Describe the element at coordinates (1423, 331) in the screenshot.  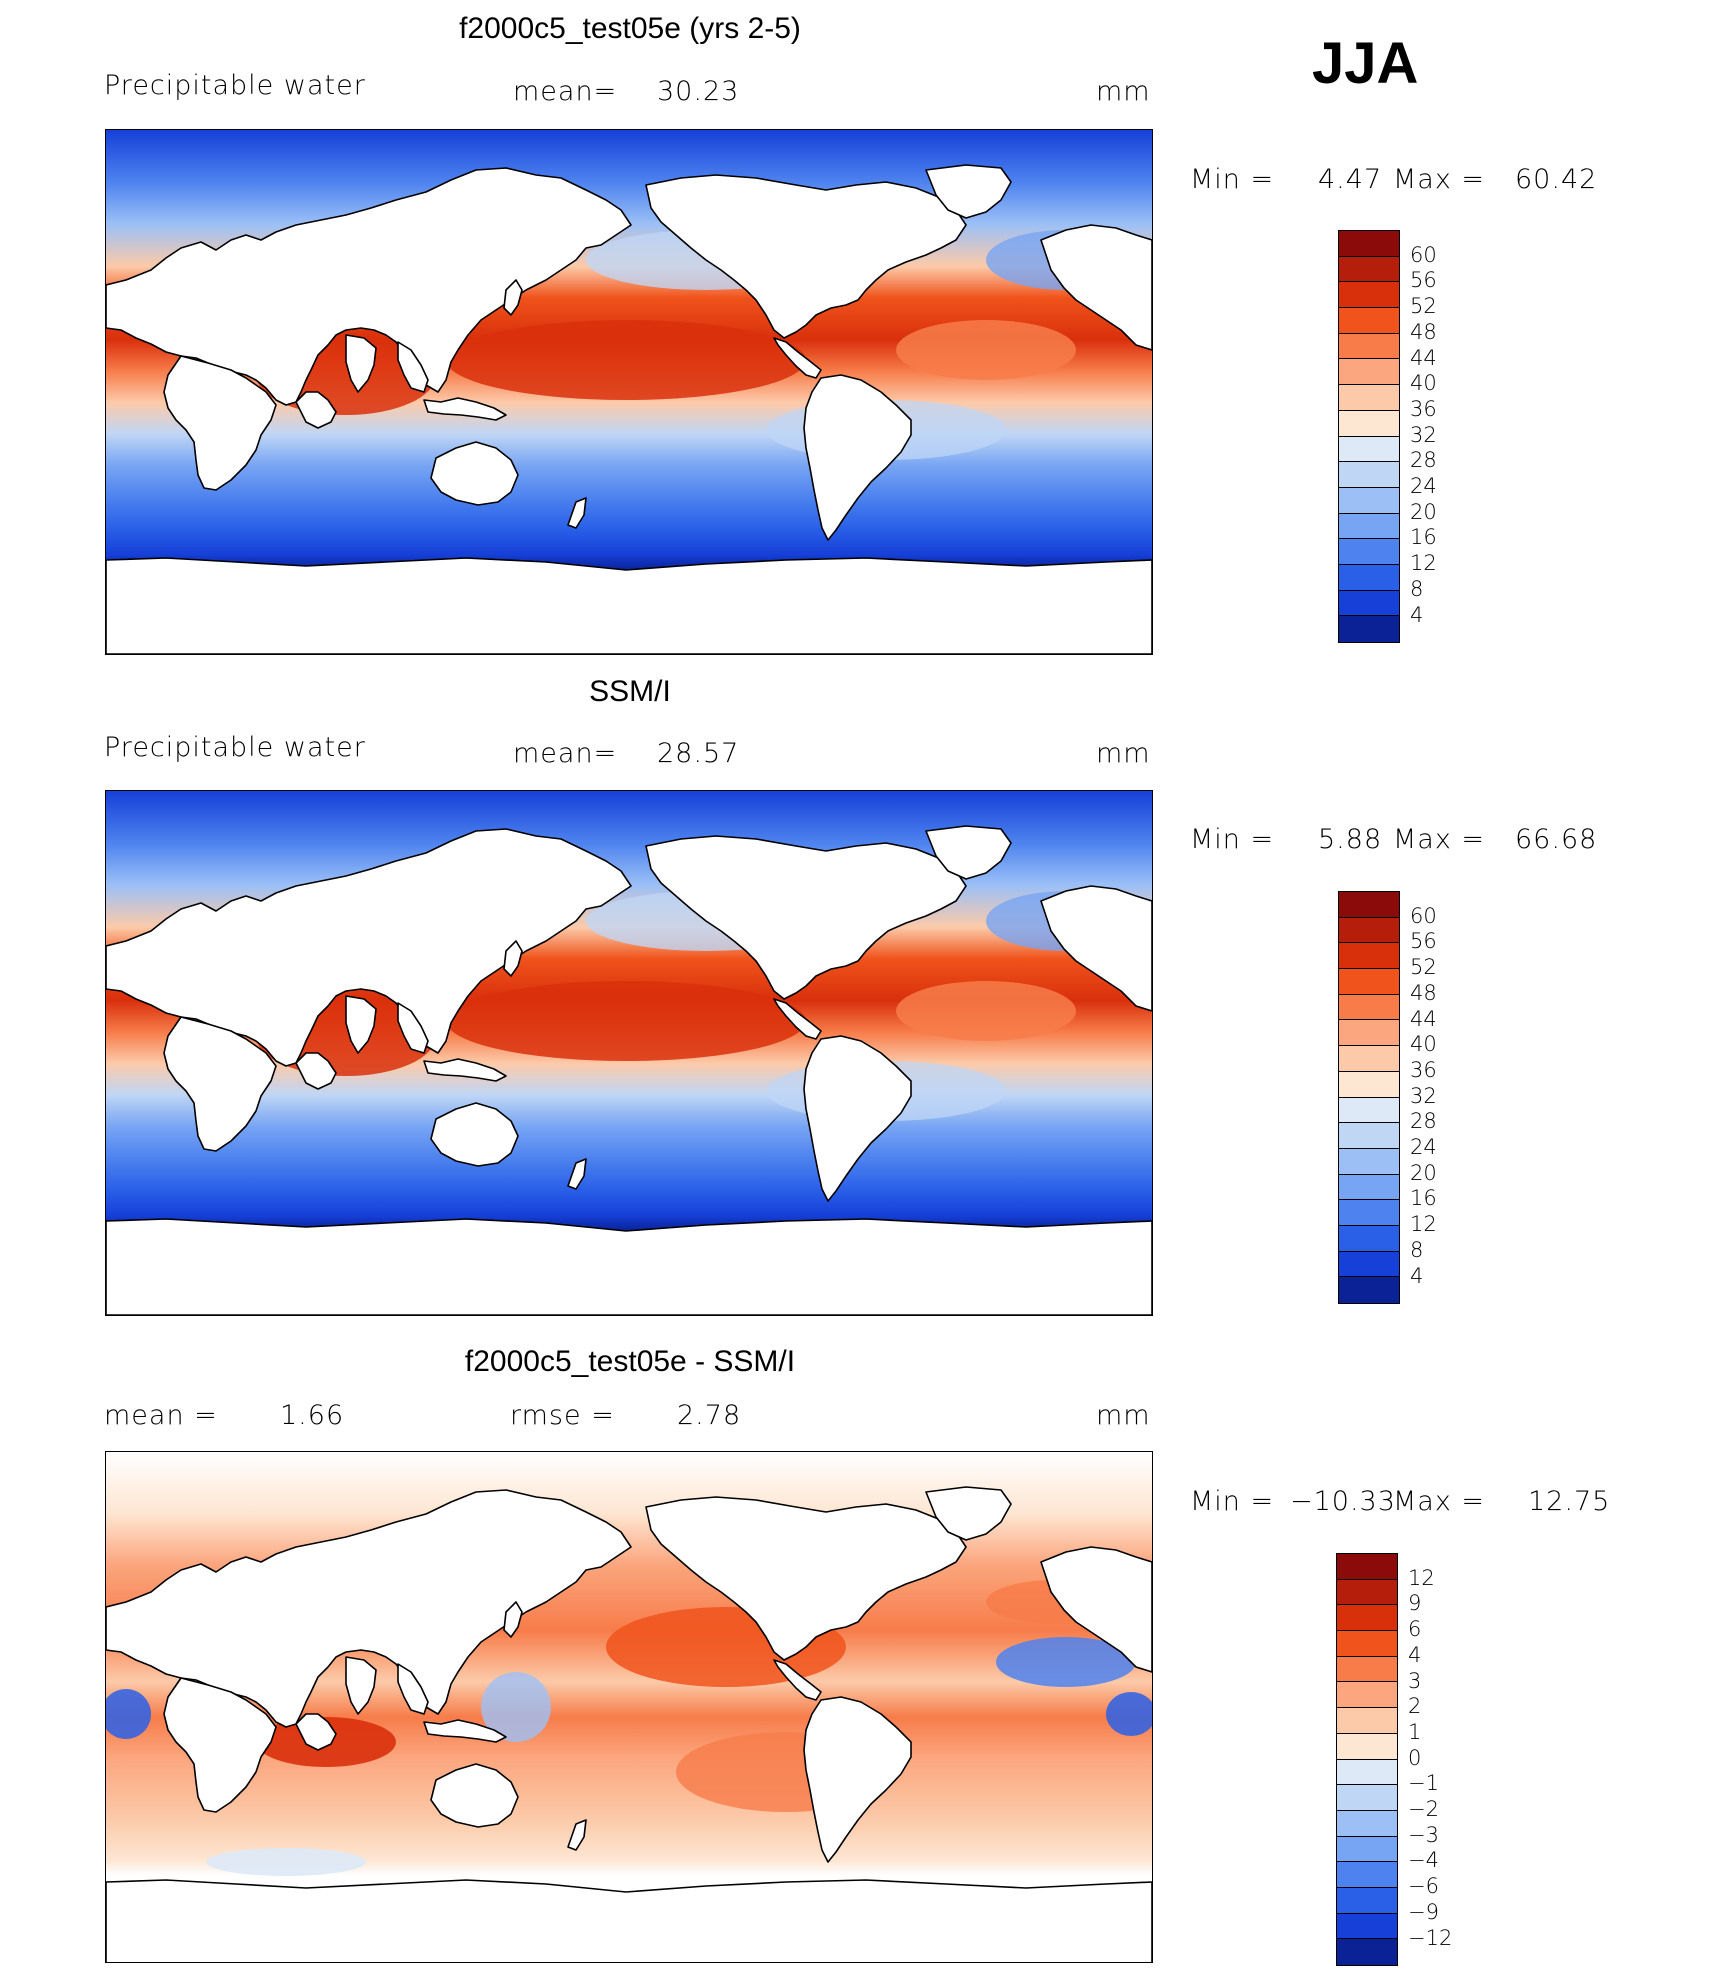
I see `colorbar-tick-label: 48` at that location.